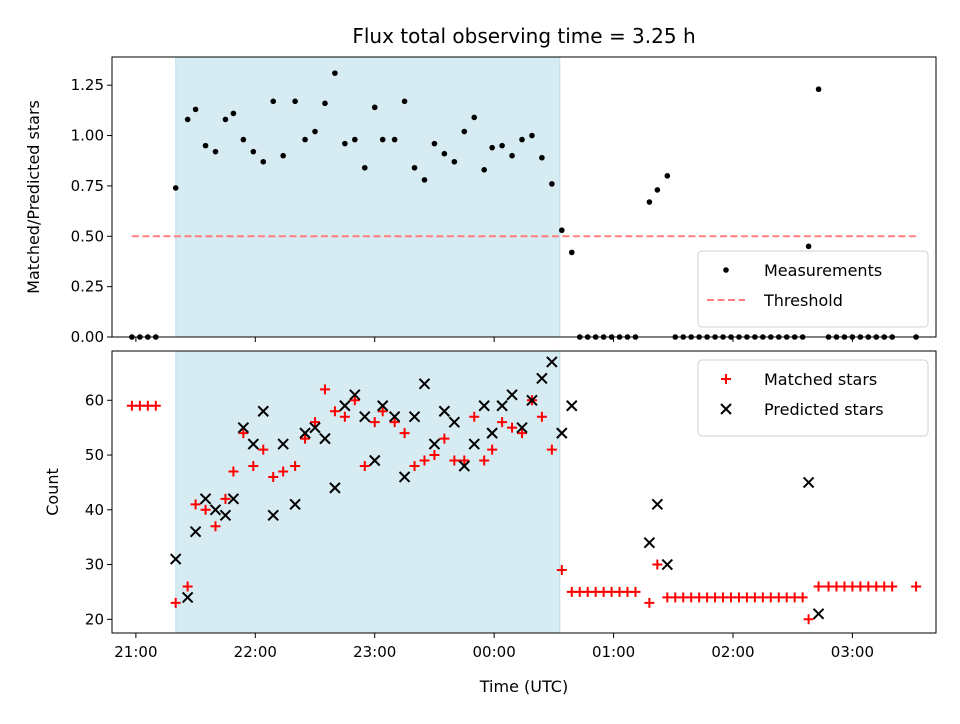 The width and height of the screenshot is (960, 724). I want to click on y-tick-label: 0.75, so click(87, 186).